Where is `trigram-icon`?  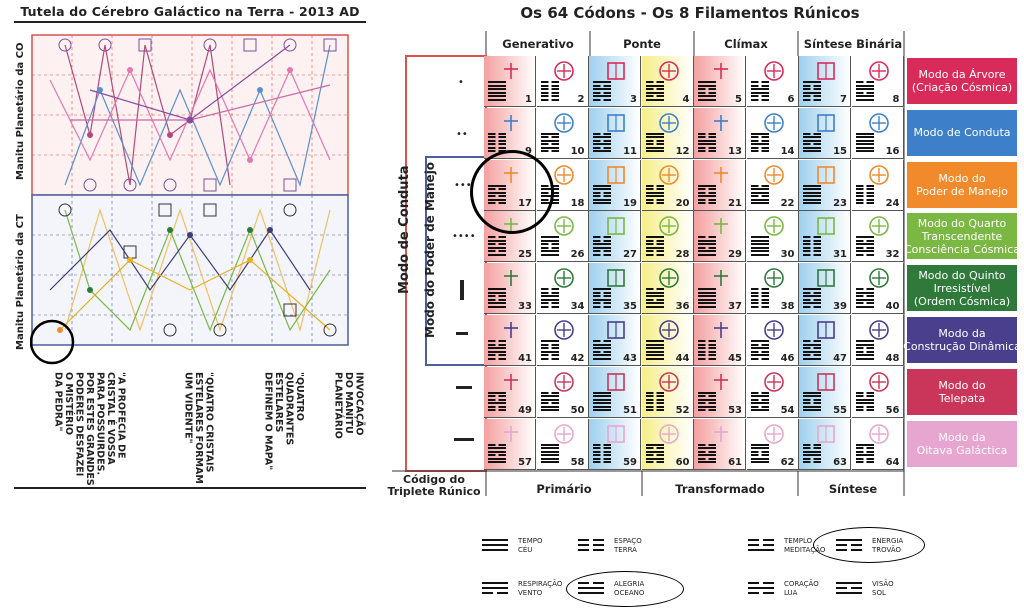 trigram-icon is located at coordinates (761, 546).